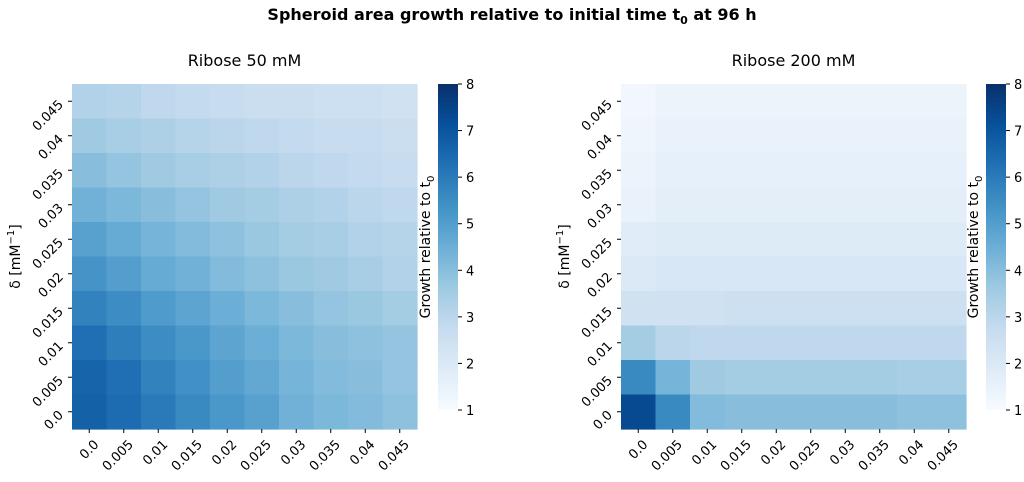 The width and height of the screenshot is (1024, 482). Describe the element at coordinates (256, 455) in the screenshot. I see `x-tick-label: 0.025` at that location.